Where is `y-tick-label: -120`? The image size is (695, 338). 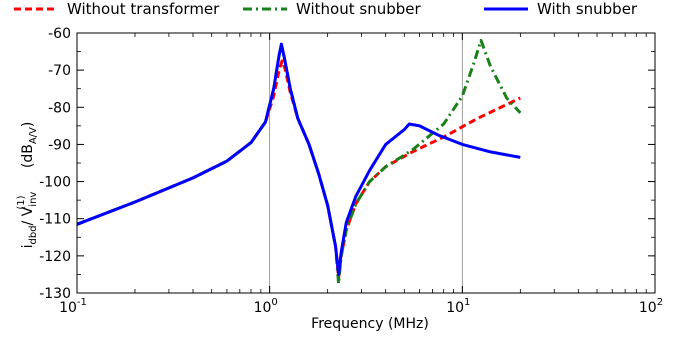 y-tick-label: -120 is located at coordinates (55, 257).